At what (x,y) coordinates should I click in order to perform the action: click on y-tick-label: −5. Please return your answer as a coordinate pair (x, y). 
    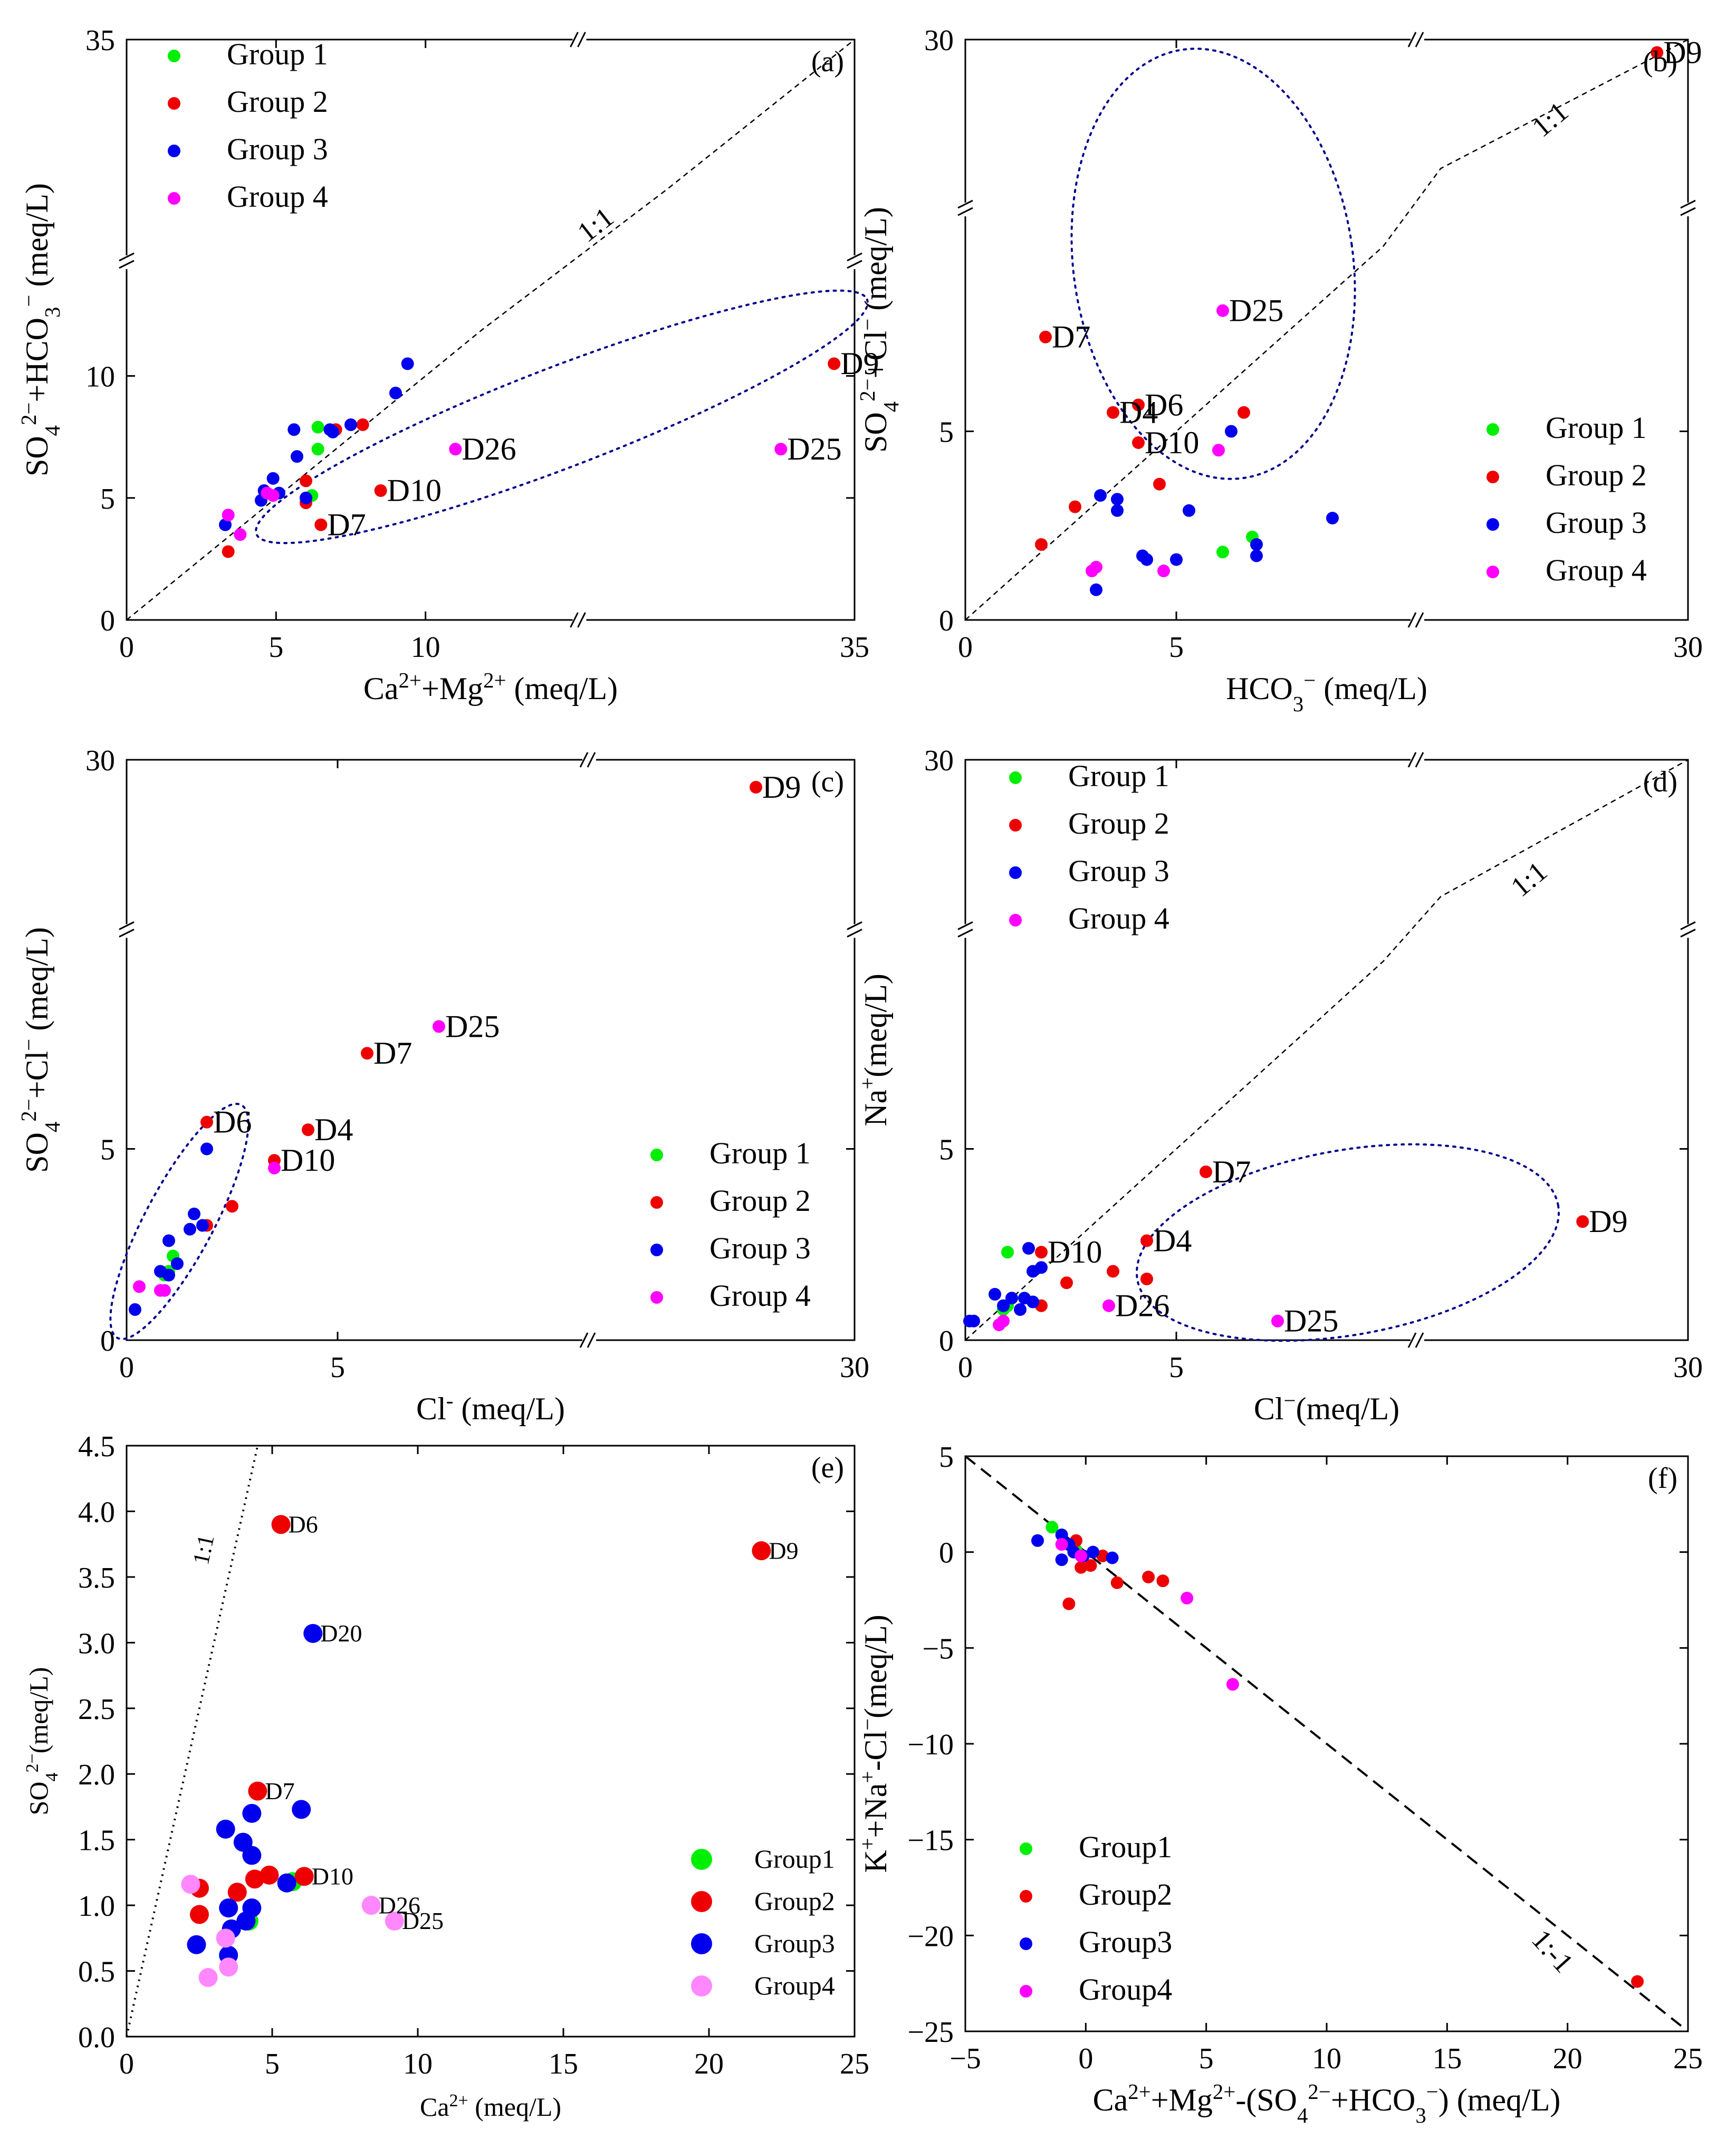
    Looking at the image, I should click on (938, 1648).